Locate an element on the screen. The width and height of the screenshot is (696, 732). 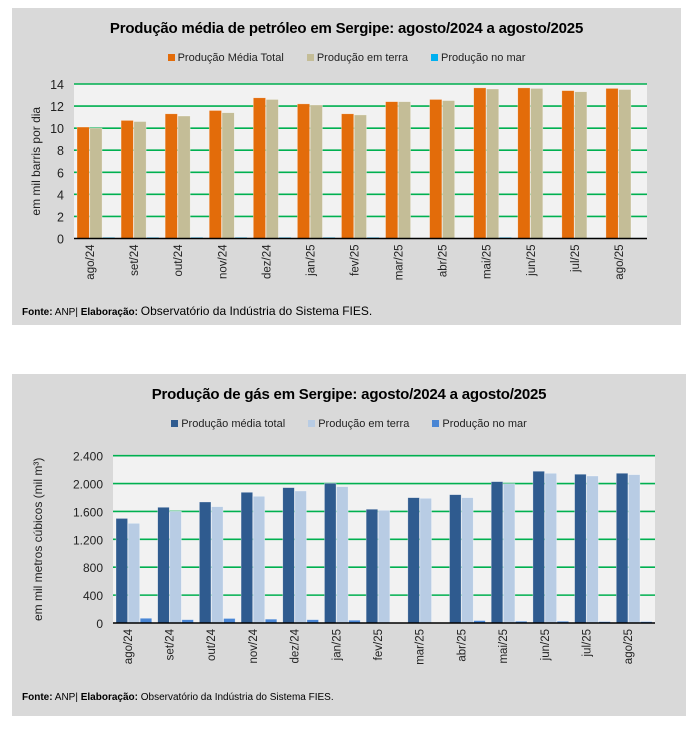
x-tick-label: ago/25 is located at coordinates (629, 646).